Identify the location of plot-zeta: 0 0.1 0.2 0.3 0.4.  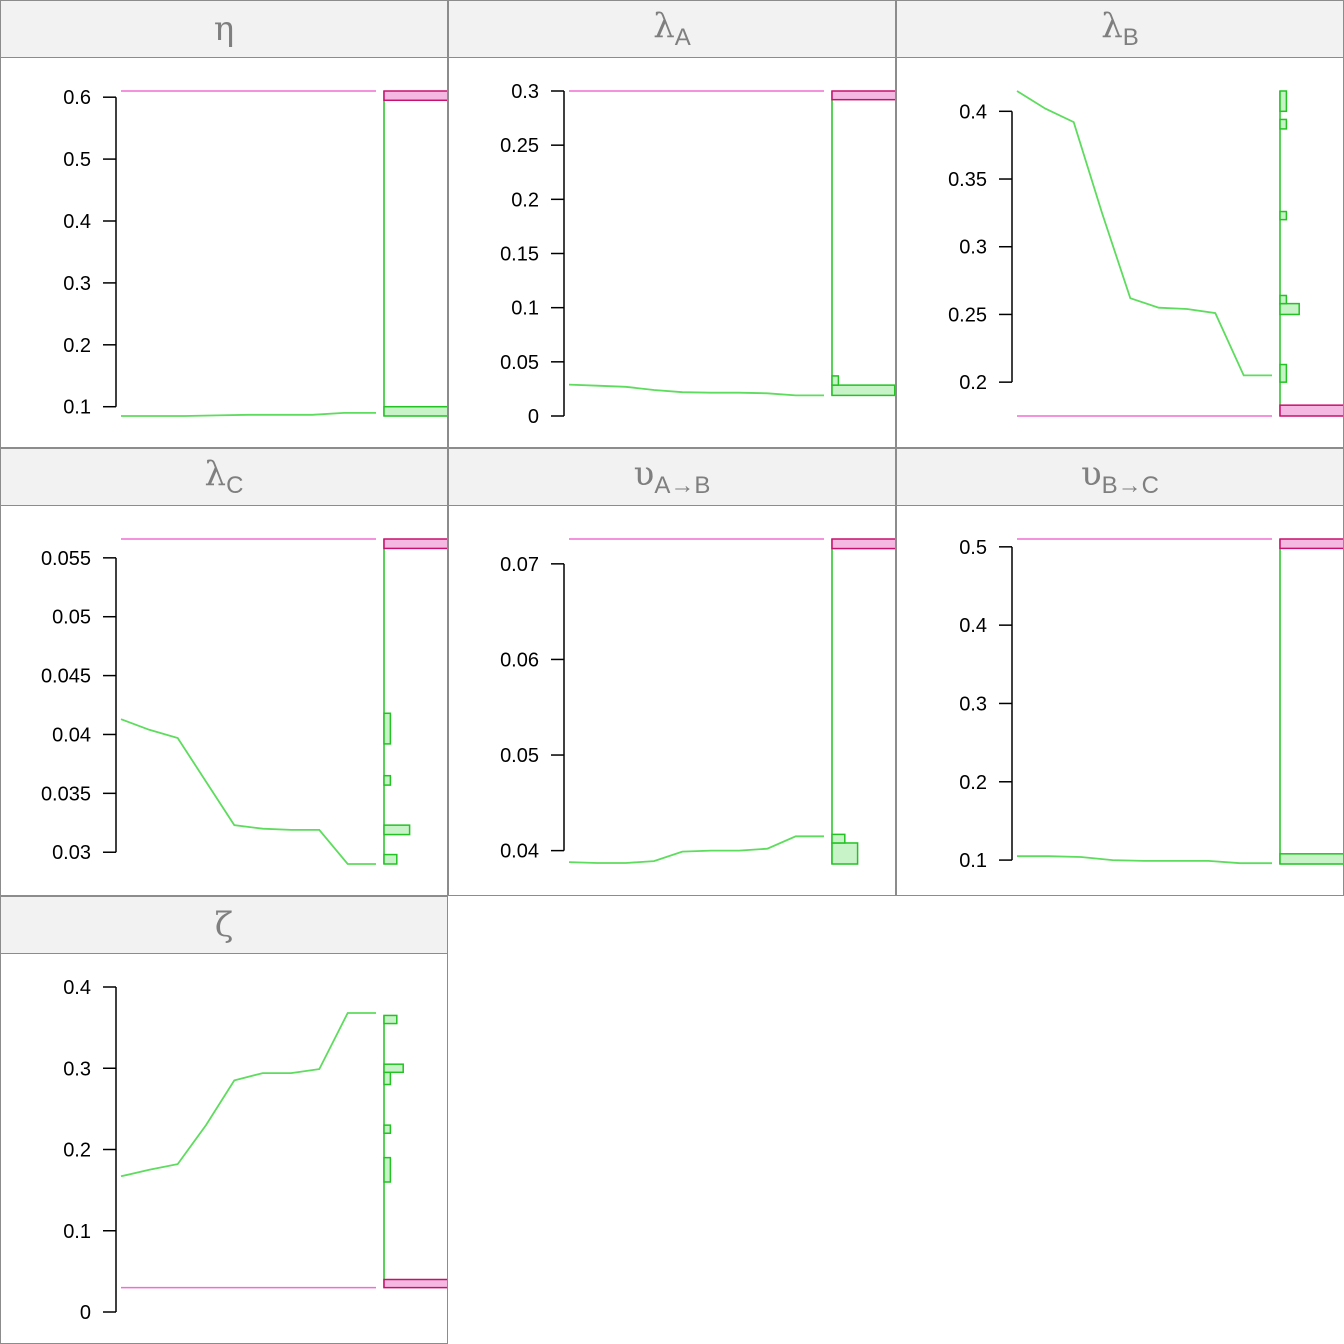
(255, 1150).